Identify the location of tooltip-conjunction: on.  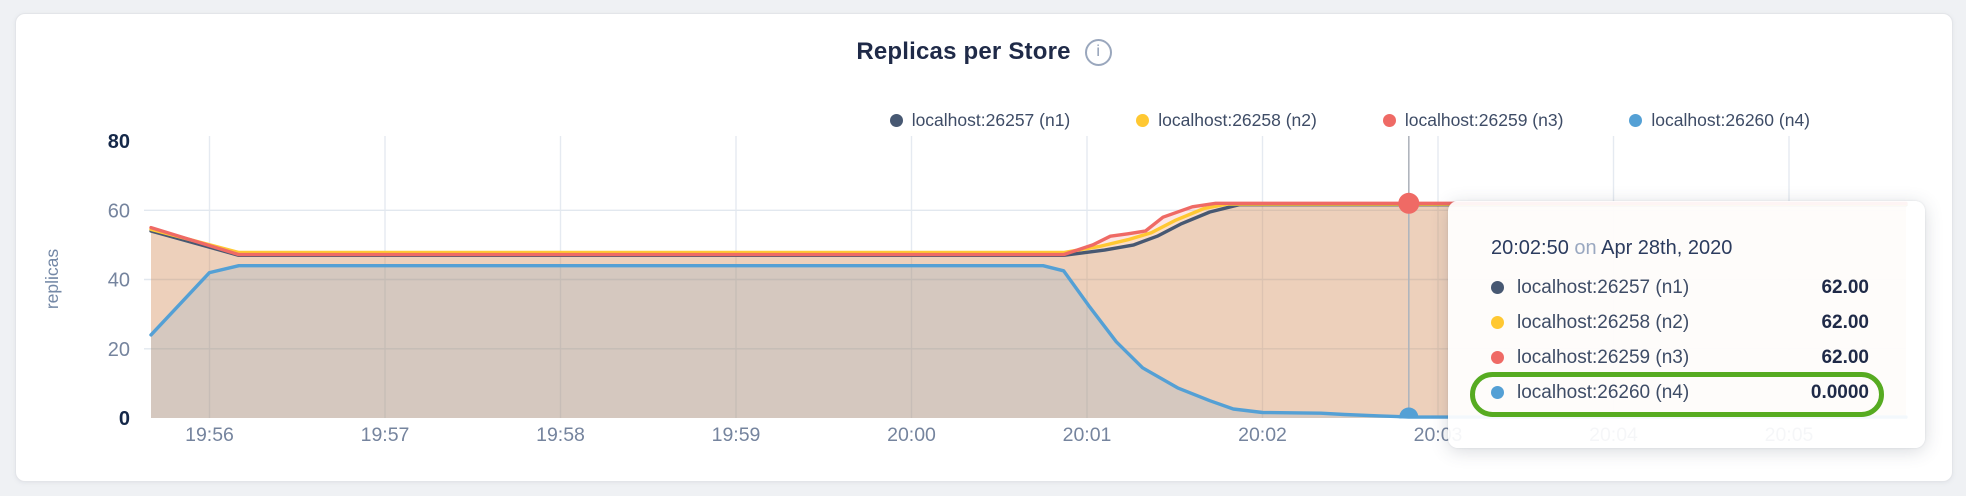
(1585, 248).